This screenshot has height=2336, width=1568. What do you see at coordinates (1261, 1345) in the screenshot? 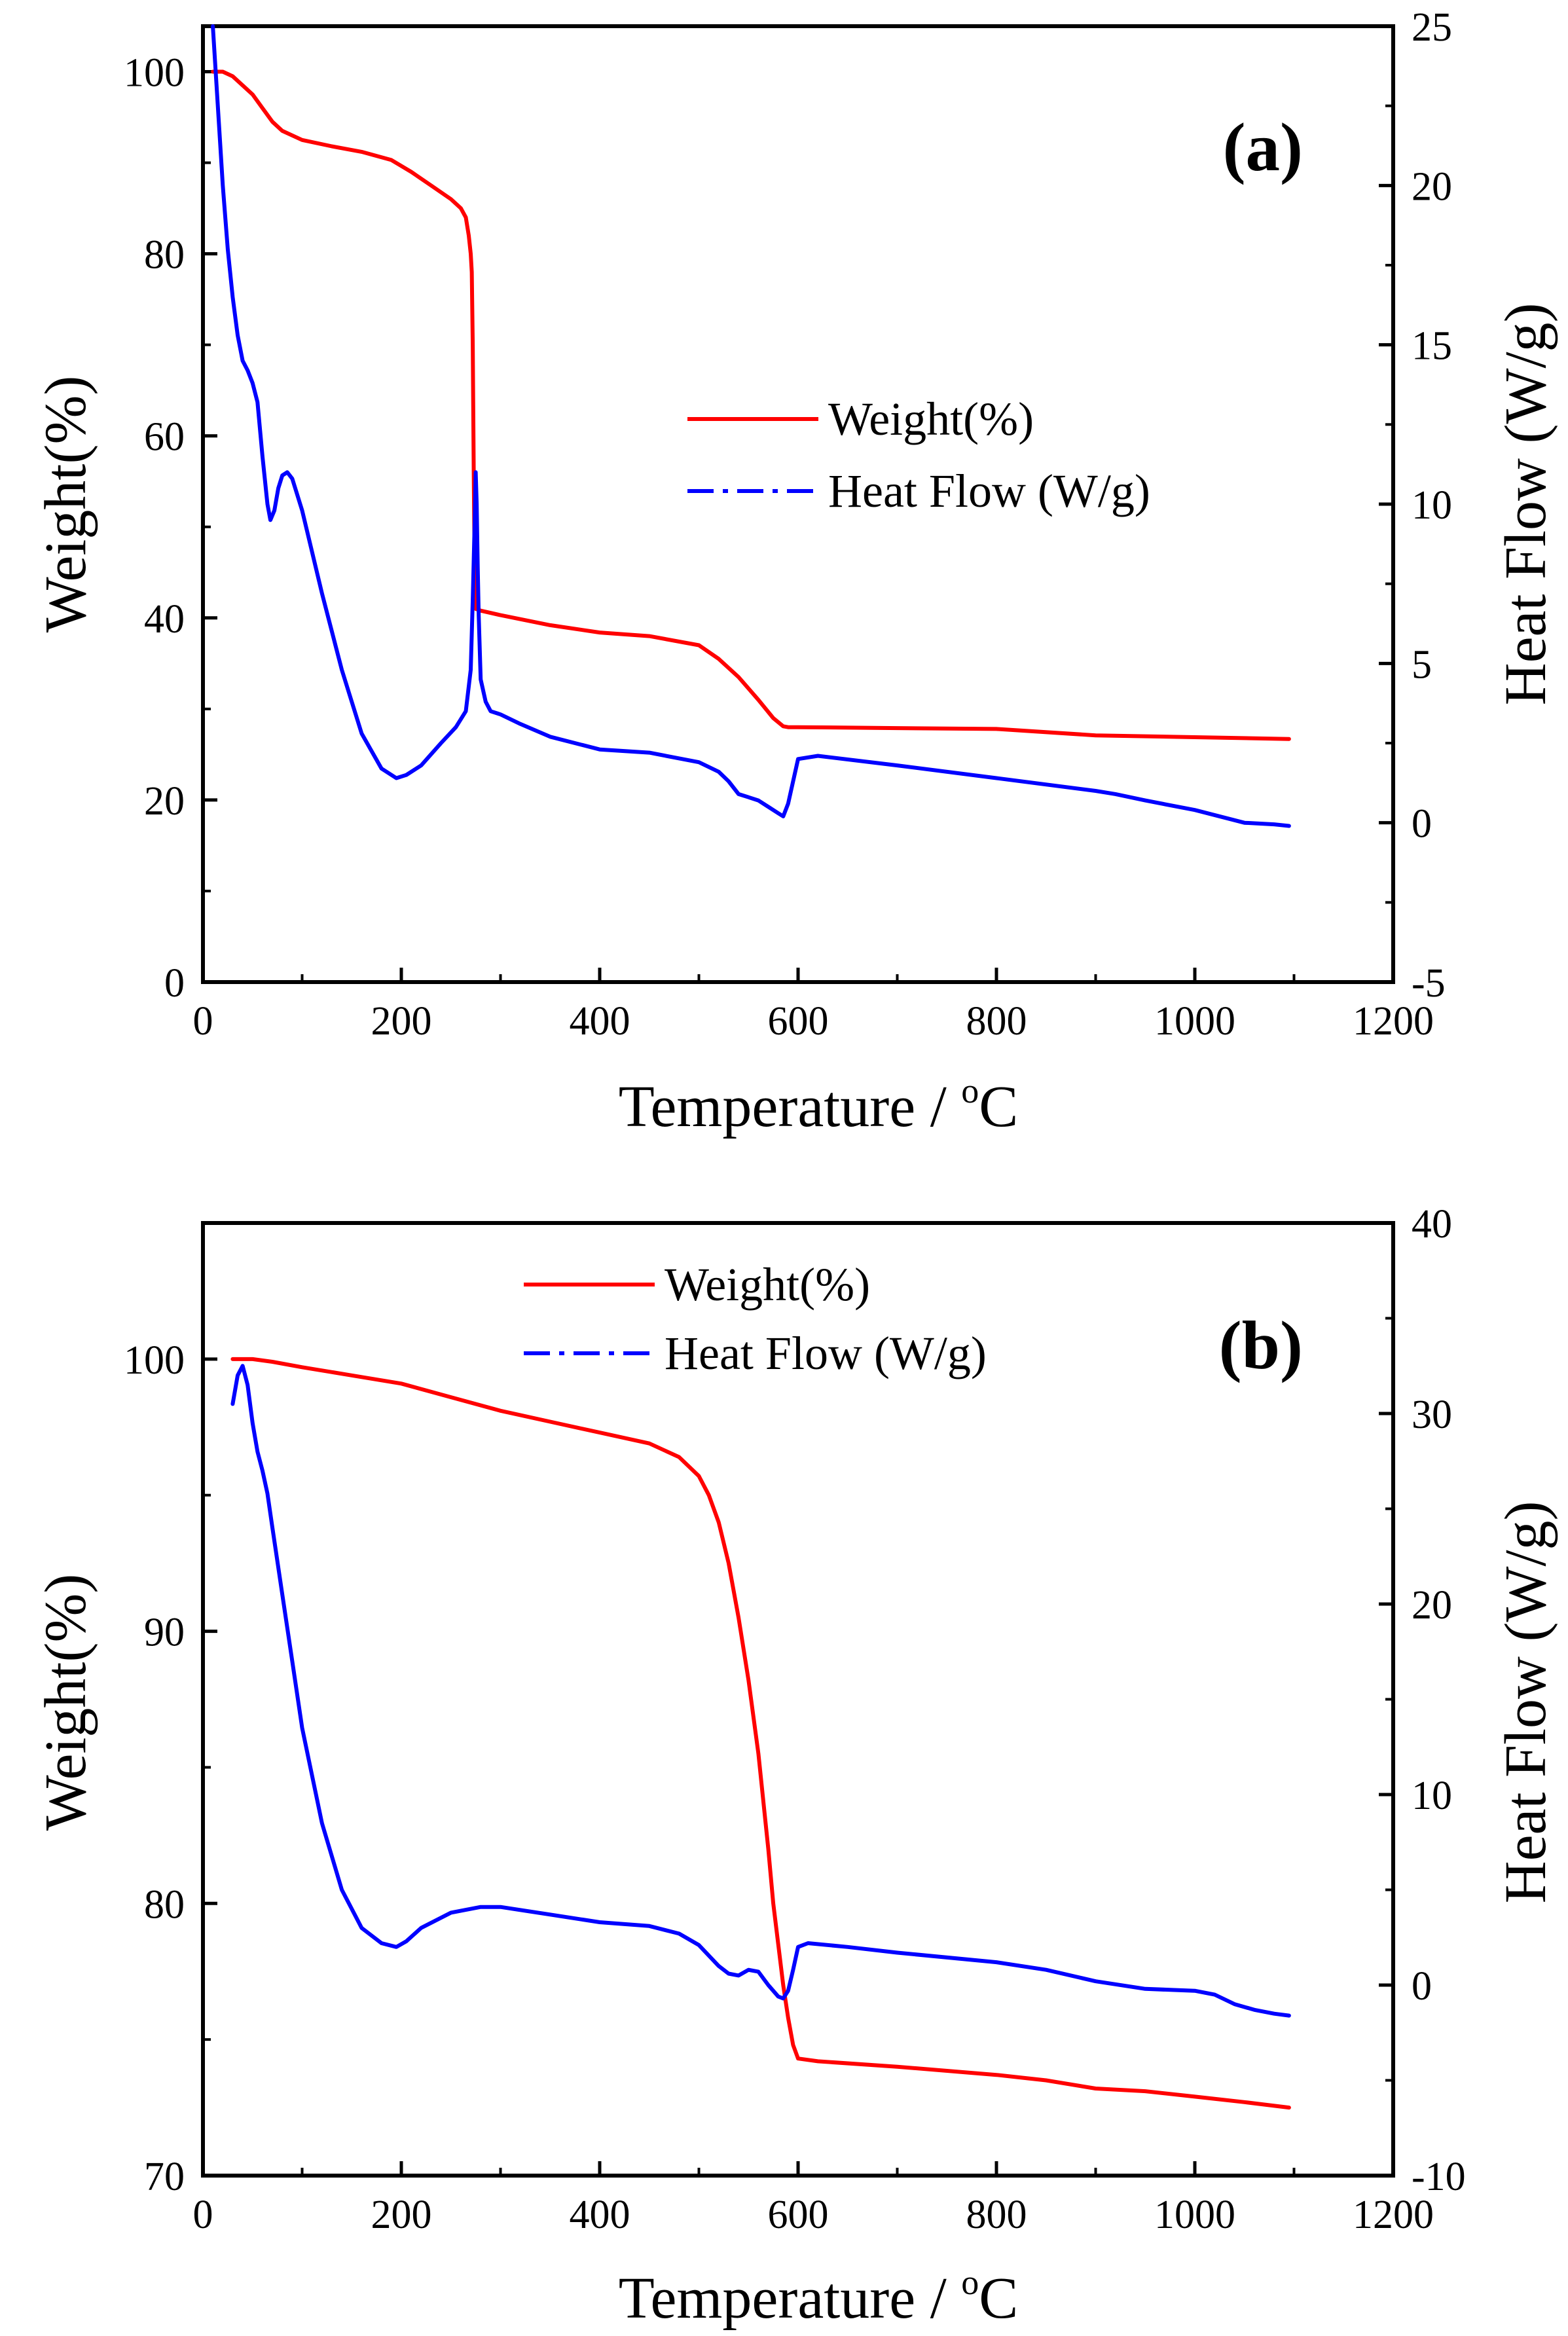
I see `panel-label-b: (b)` at bounding box center [1261, 1345].